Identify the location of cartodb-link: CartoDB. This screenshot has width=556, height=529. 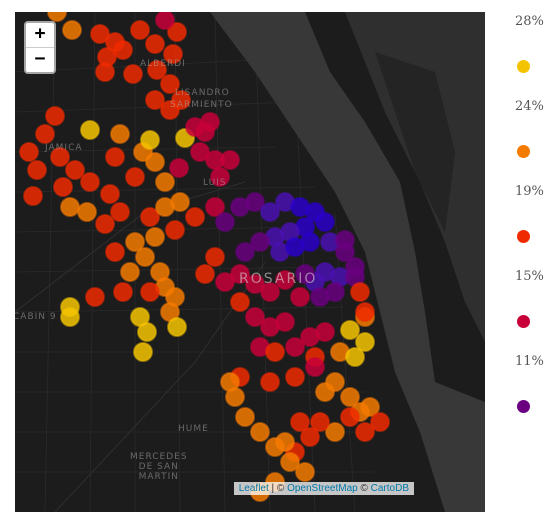
(389, 488).